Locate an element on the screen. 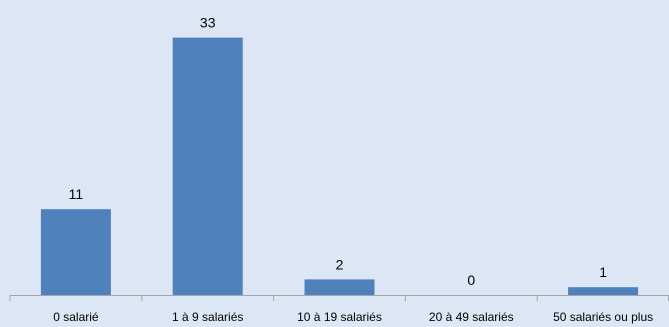 This screenshot has width=669, height=327. data-label-2: 2 is located at coordinates (340, 264).